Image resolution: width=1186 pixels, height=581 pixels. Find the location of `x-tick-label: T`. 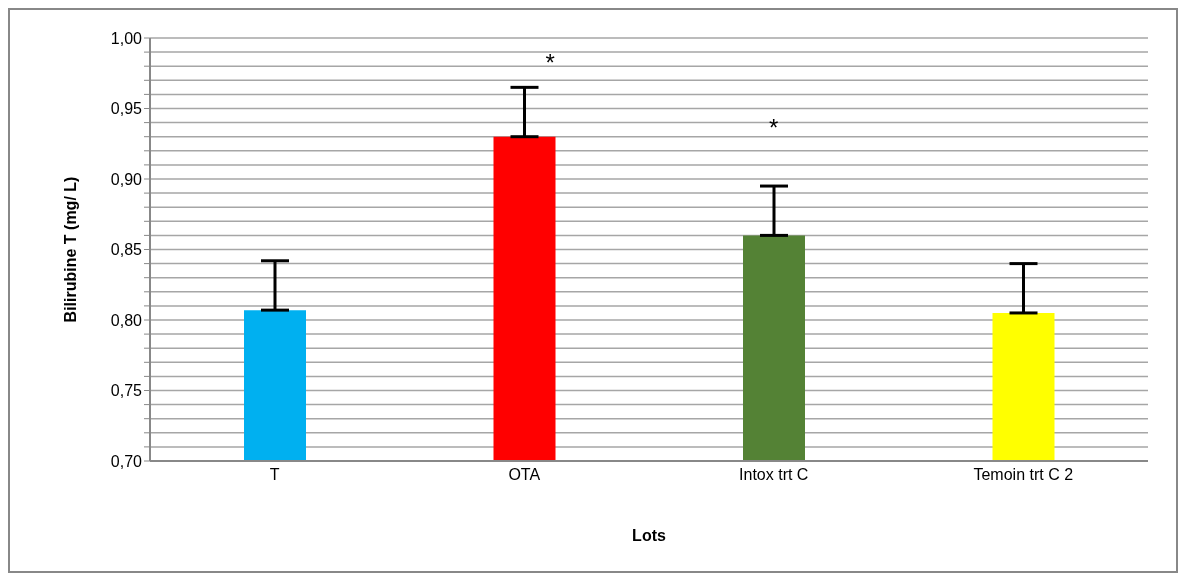

x-tick-label: T is located at coordinates (274, 475).